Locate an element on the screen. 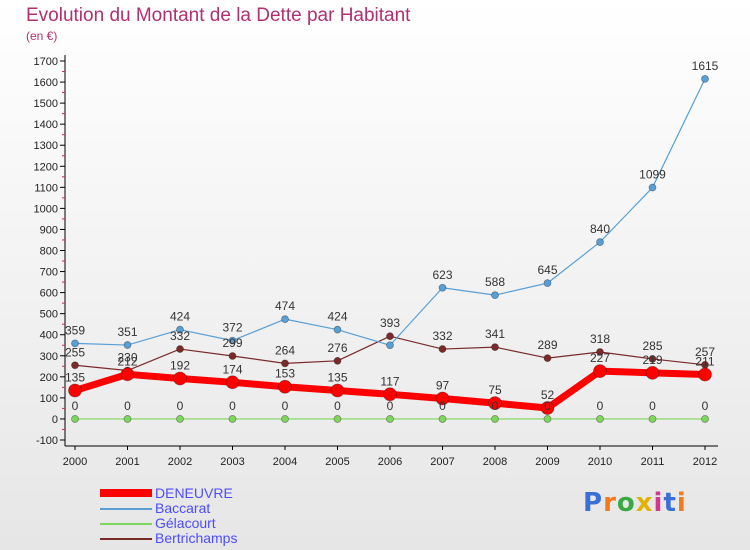 The height and width of the screenshot is (550, 750). data-label-bertrichamps: 299 is located at coordinates (232, 343).